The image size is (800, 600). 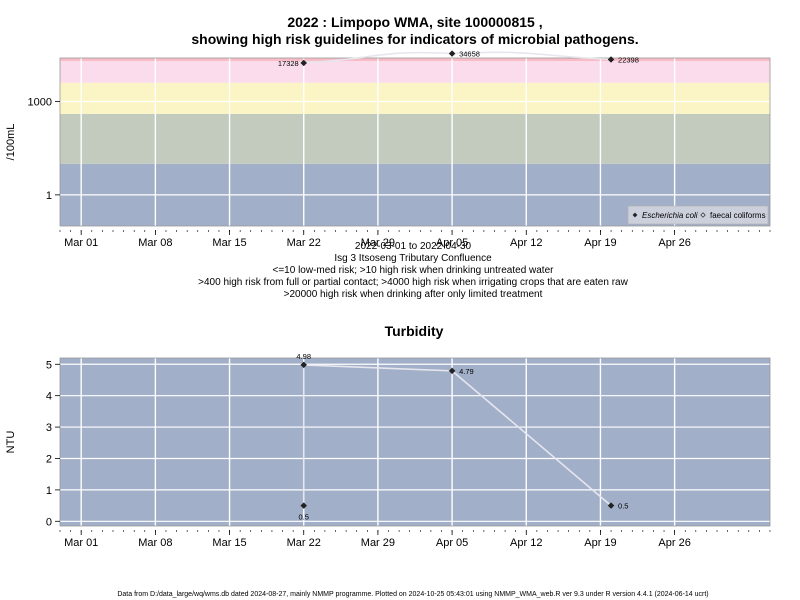 I want to click on legend-box, so click(x=698, y=215).